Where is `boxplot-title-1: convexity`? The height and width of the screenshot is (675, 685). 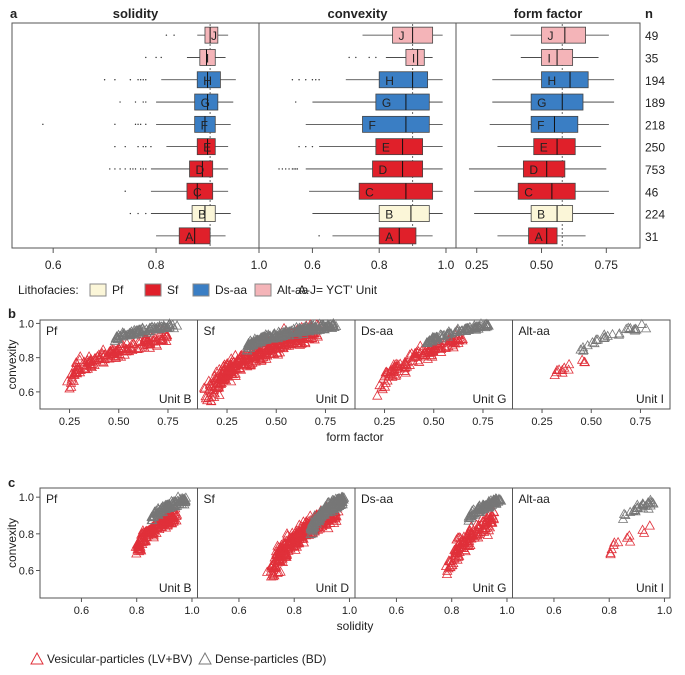 boxplot-title-1: convexity is located at coordinates (358, 13).